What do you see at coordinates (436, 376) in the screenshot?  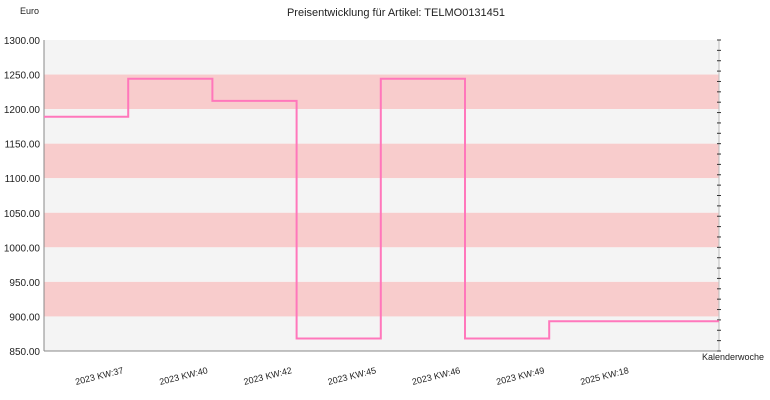 I see `x-tick-label: 2023 KW:46` at bounding box center [436, 376].